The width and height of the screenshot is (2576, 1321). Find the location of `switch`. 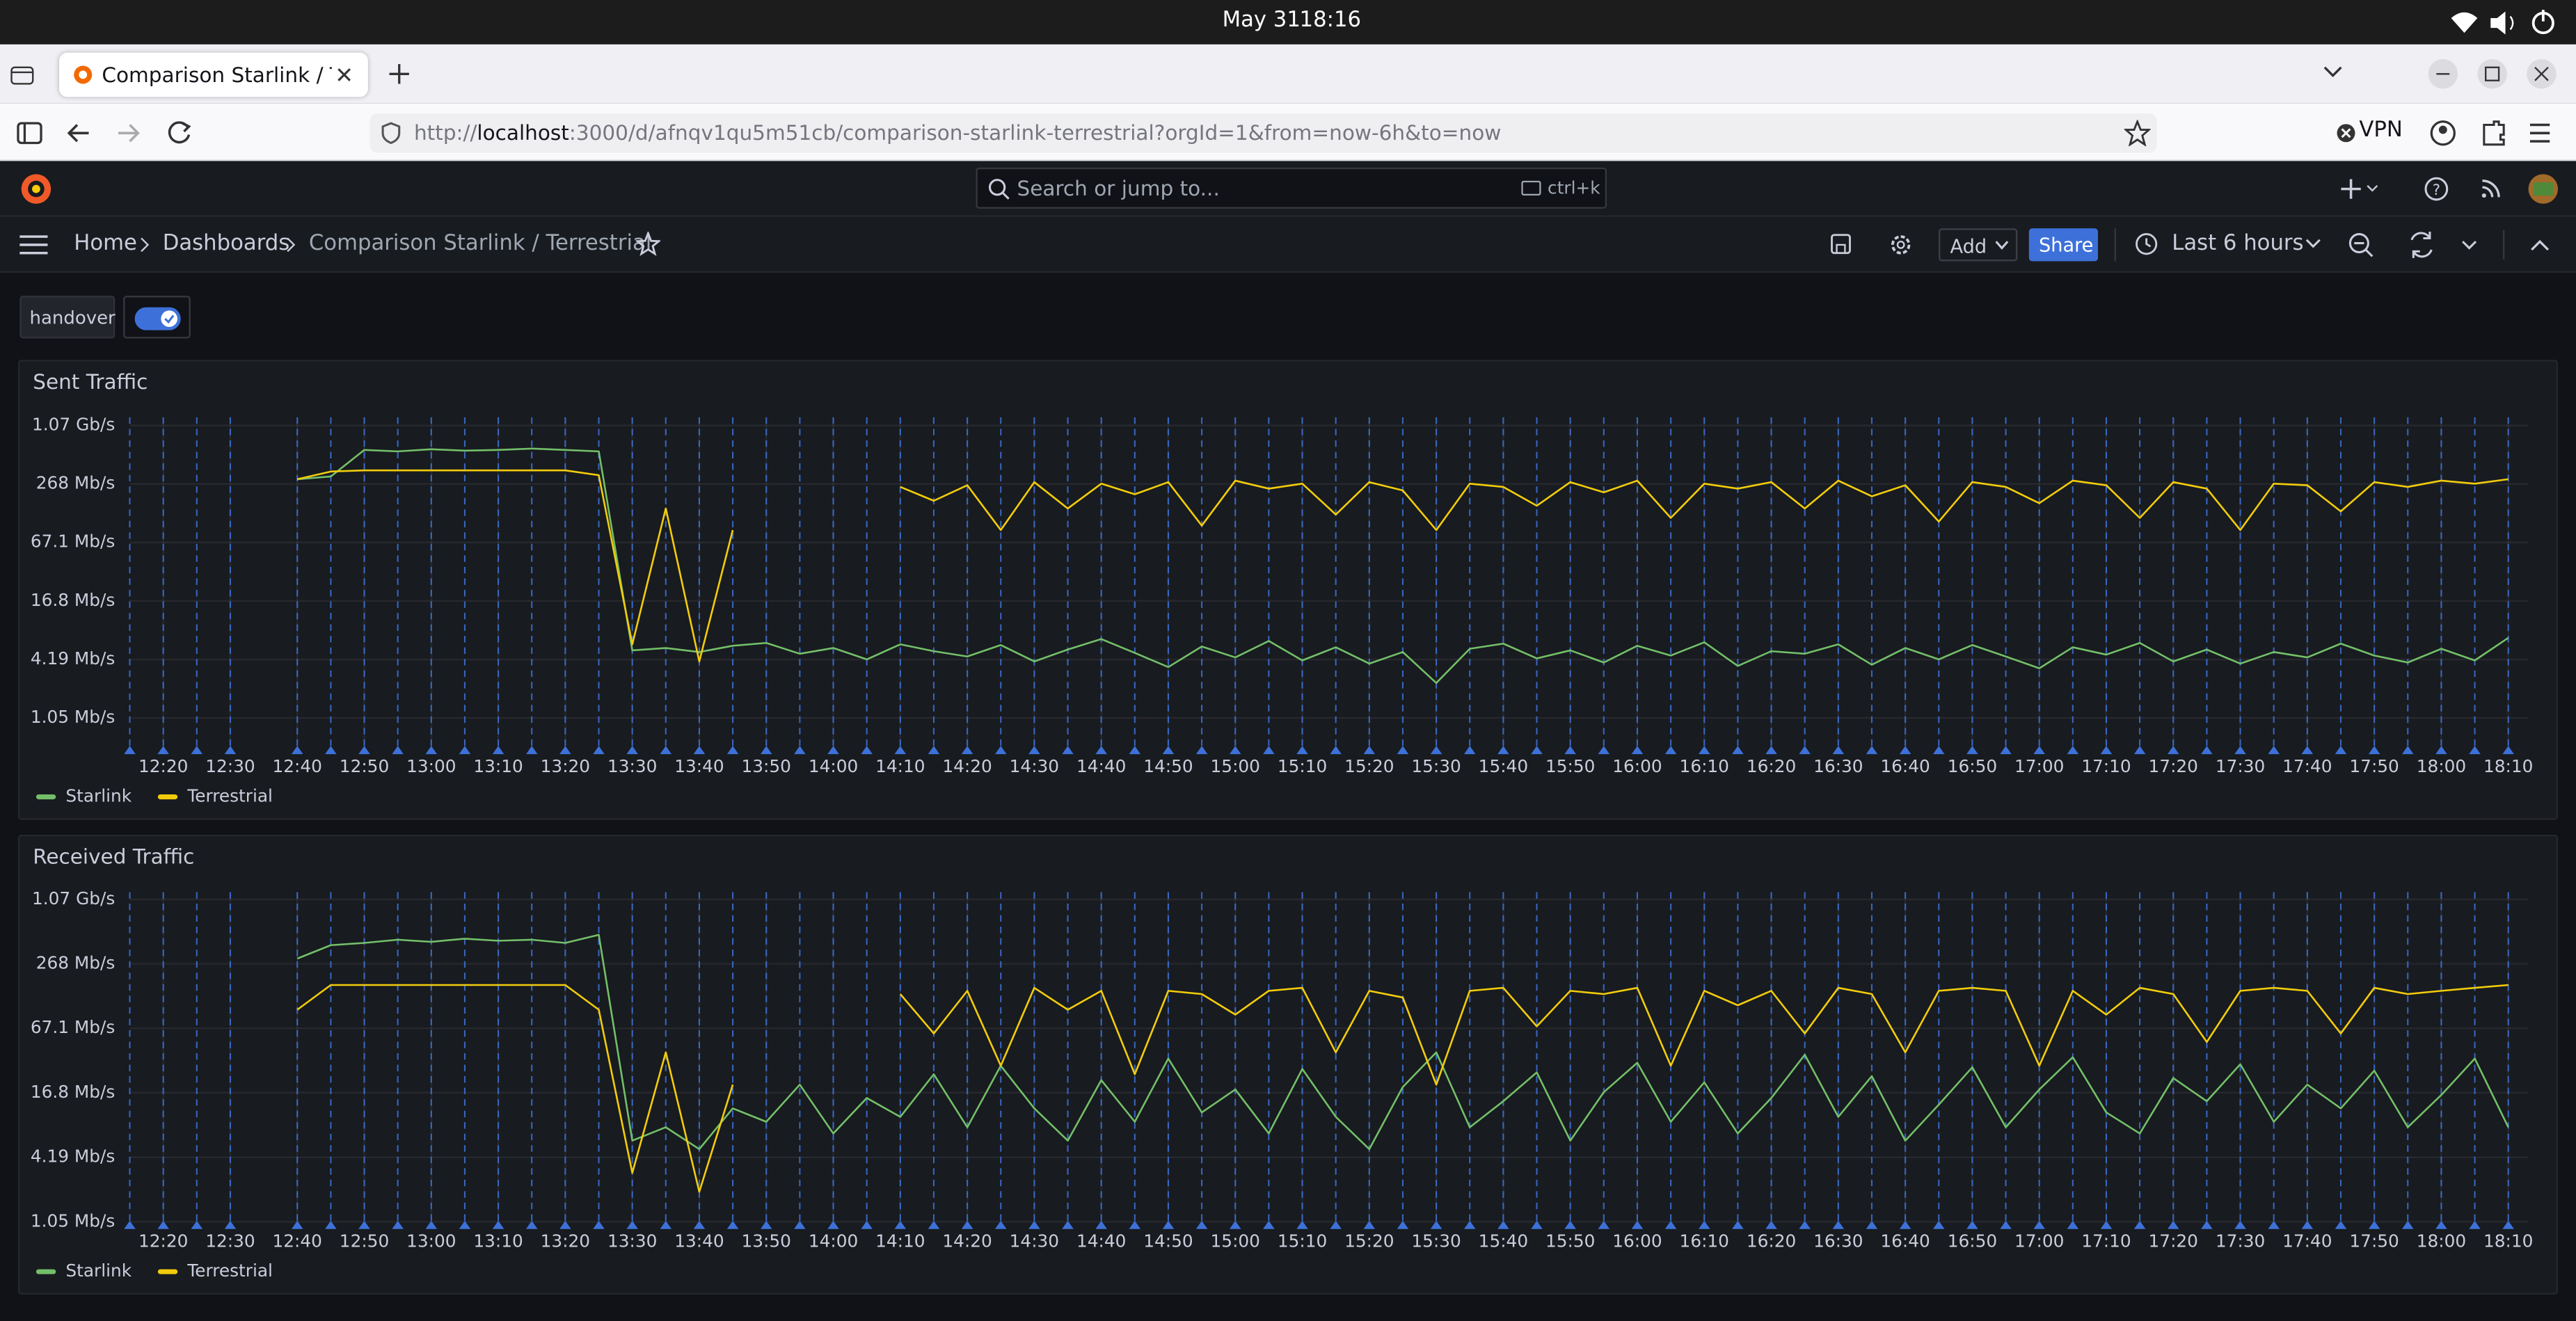

switch is located at coordinates (157, 319).